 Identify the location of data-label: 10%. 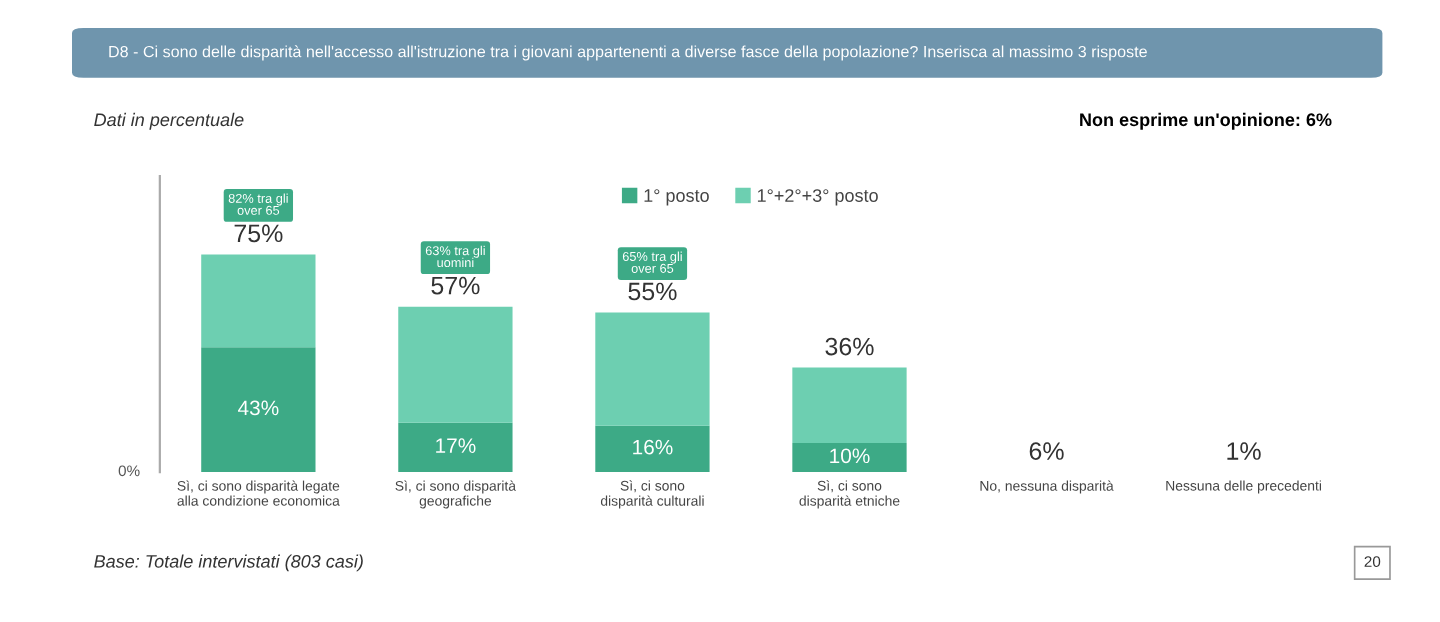
(850, 456).